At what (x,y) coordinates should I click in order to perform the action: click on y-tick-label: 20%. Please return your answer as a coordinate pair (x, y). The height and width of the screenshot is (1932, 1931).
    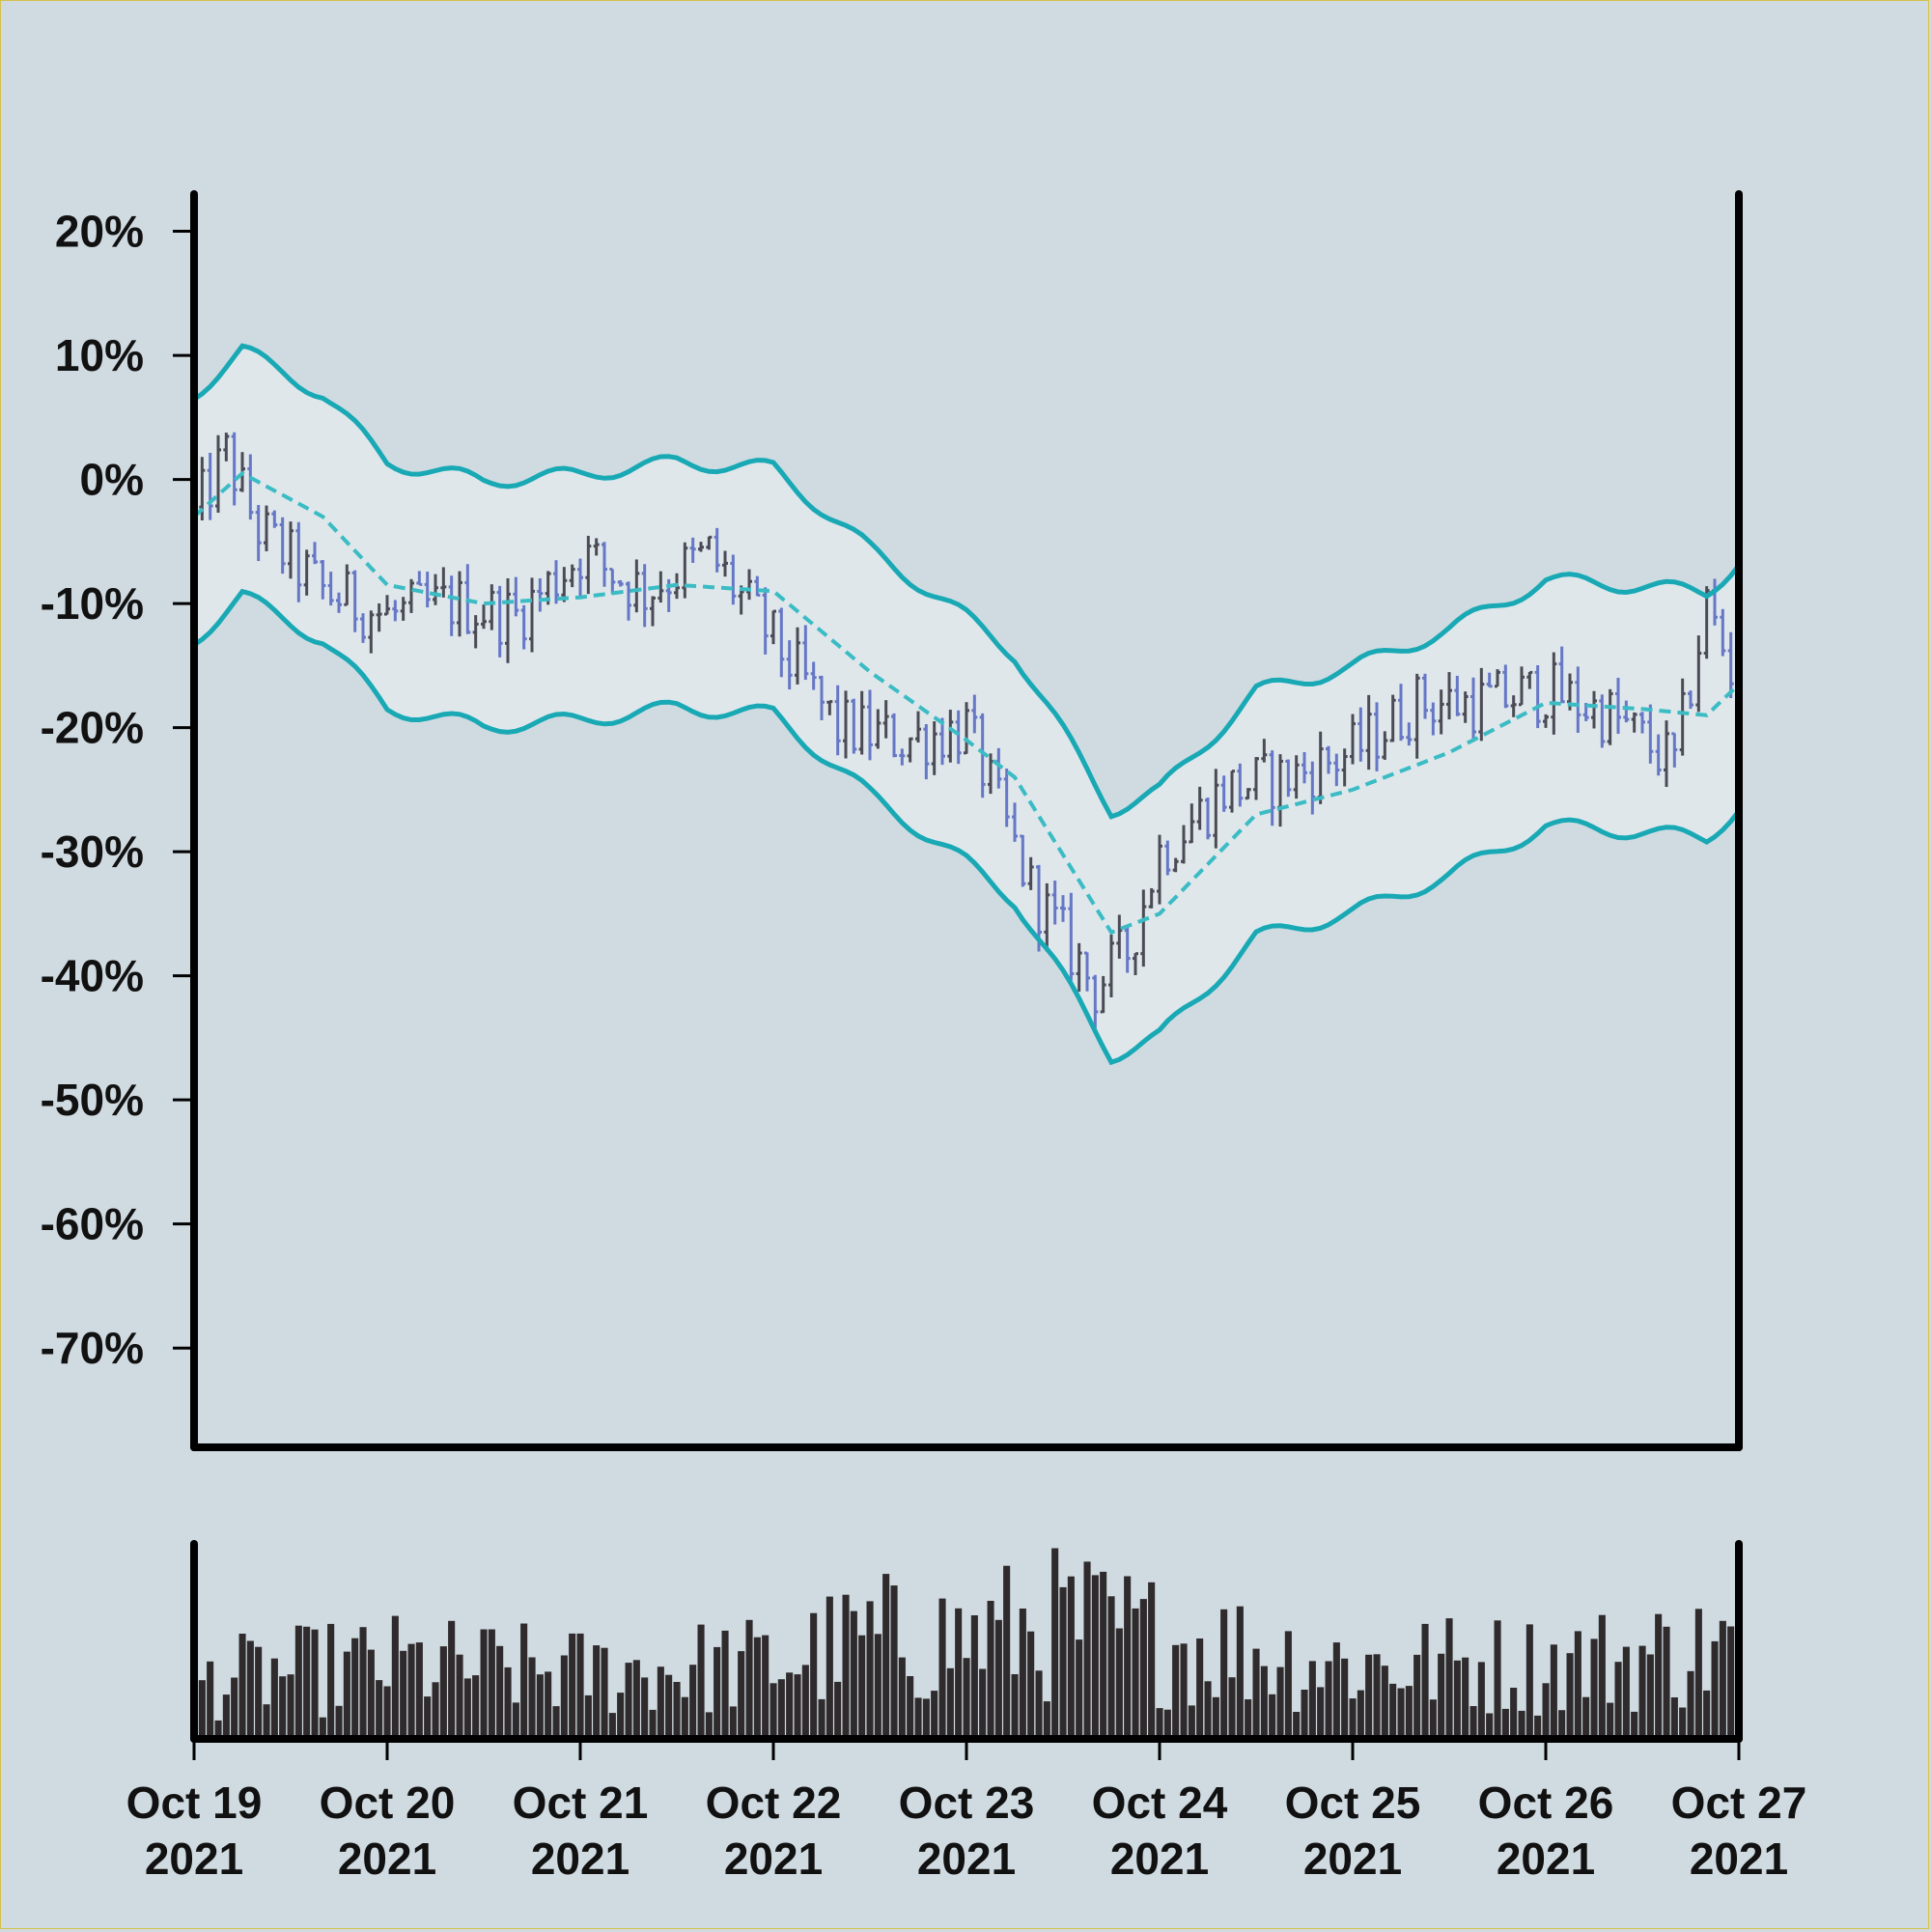
    Looking at the image, I should click on (99, 232).